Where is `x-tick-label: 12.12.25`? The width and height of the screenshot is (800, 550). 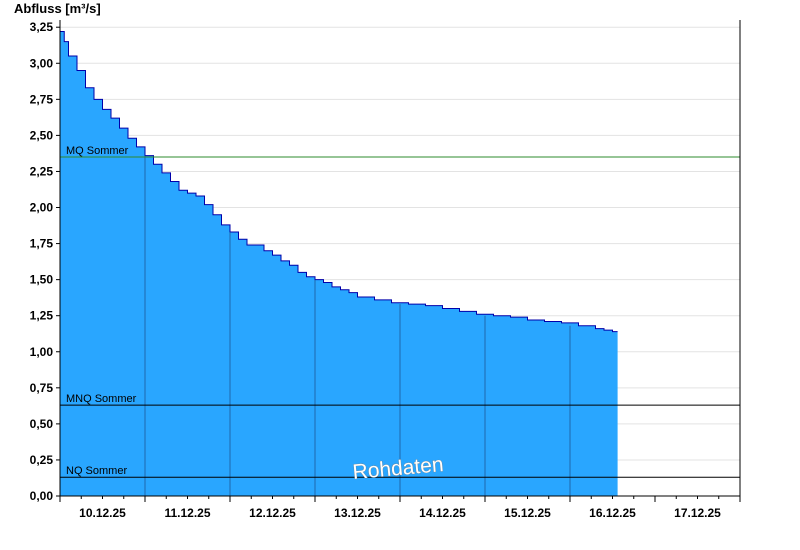 x-tick-label: 12.12.25 is located at coordinates (272, 513).